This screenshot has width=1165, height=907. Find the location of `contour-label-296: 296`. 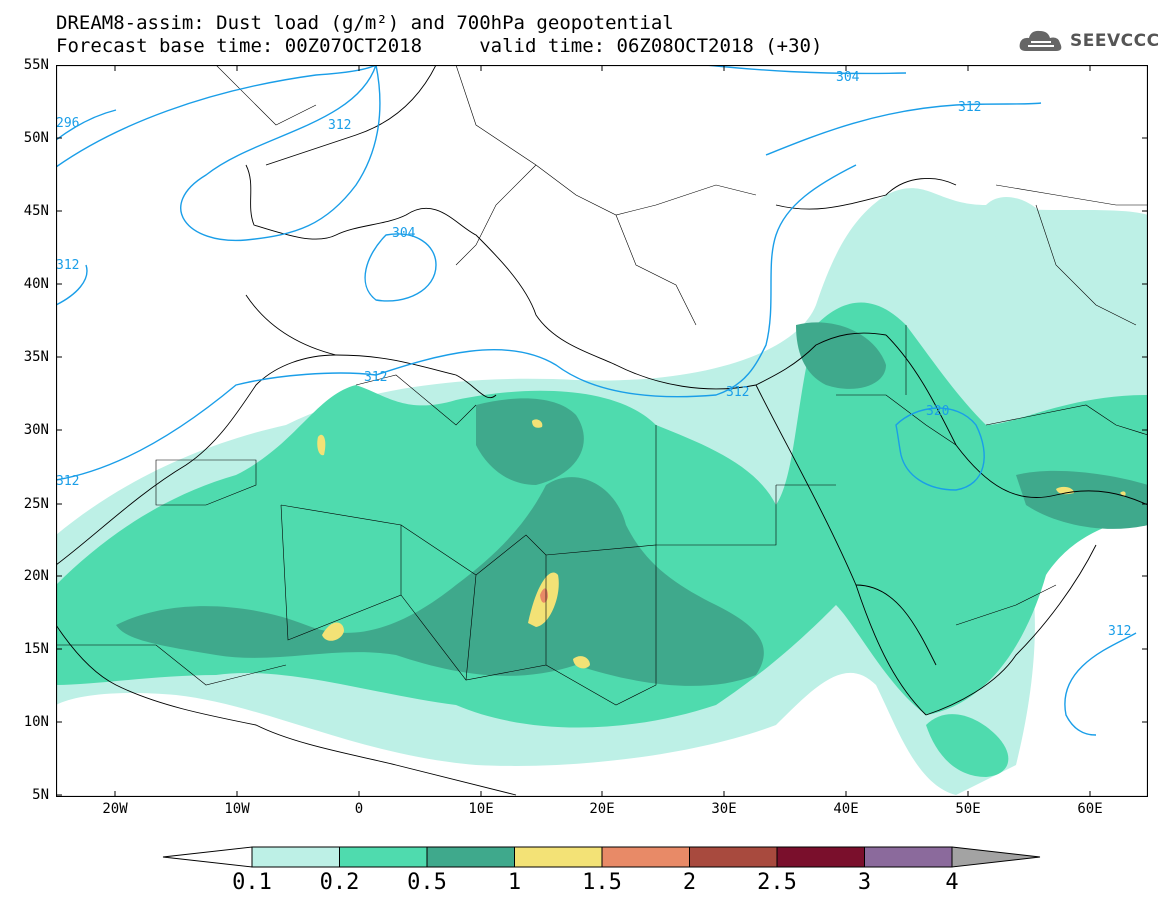

contour-label-296: 296 is located at coordinates (67, 123).